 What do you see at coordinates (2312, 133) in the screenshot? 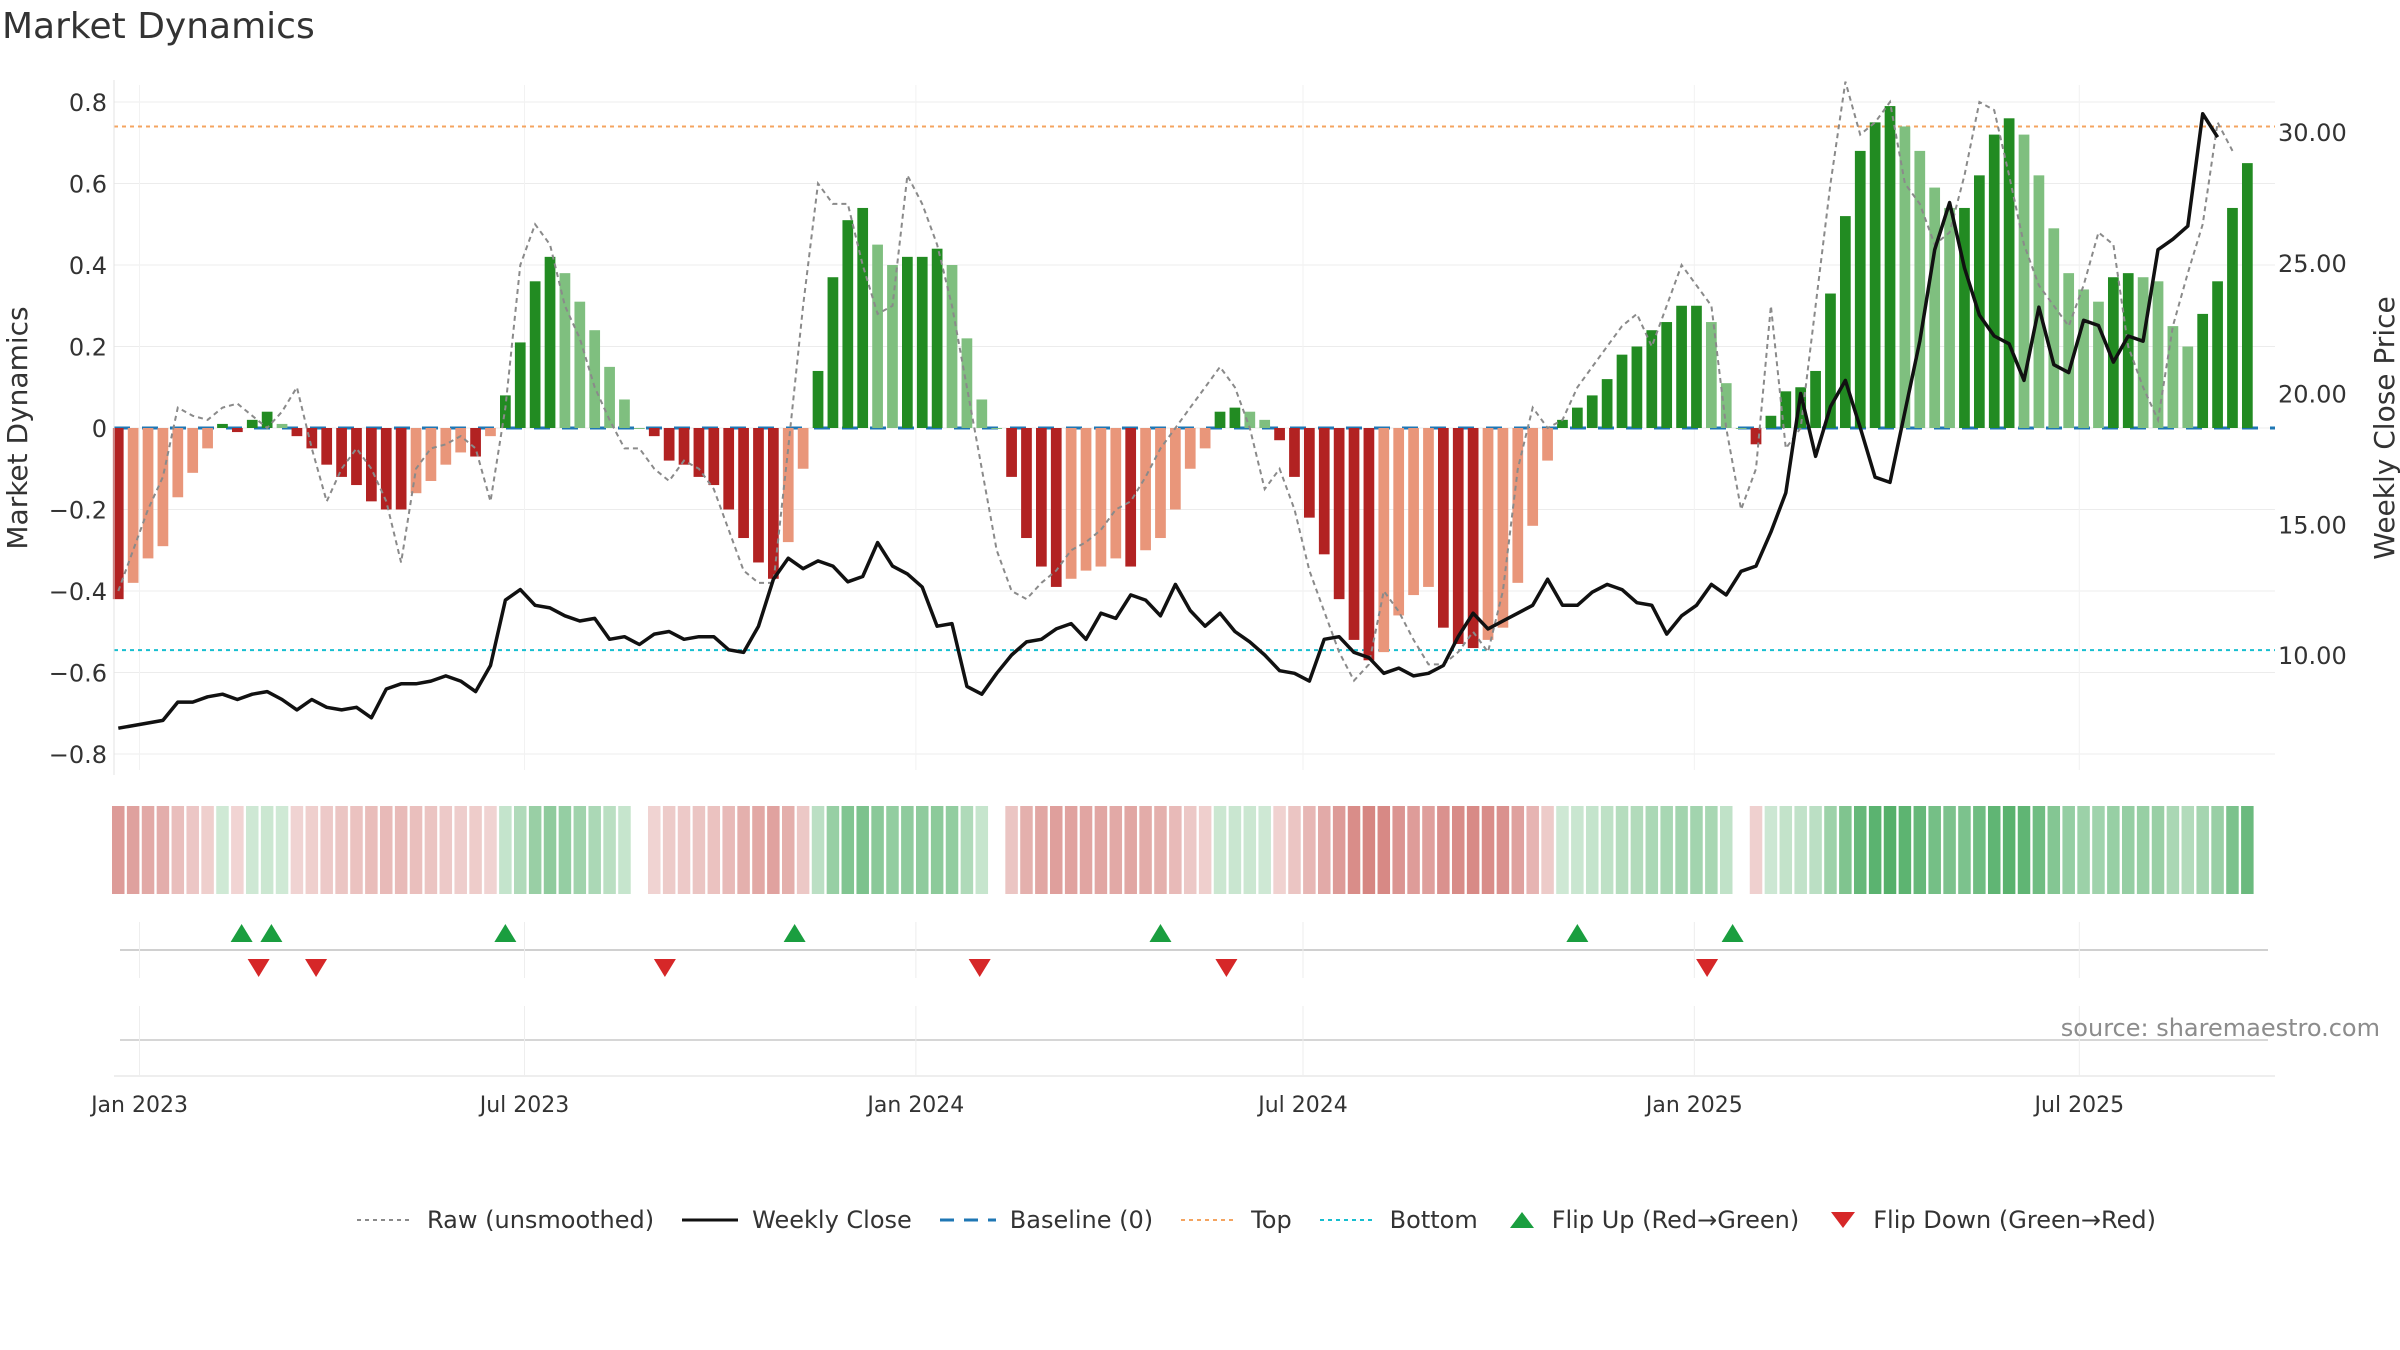
I see `y2-tick-label: 30.00` at bounding box center [2312, 133].